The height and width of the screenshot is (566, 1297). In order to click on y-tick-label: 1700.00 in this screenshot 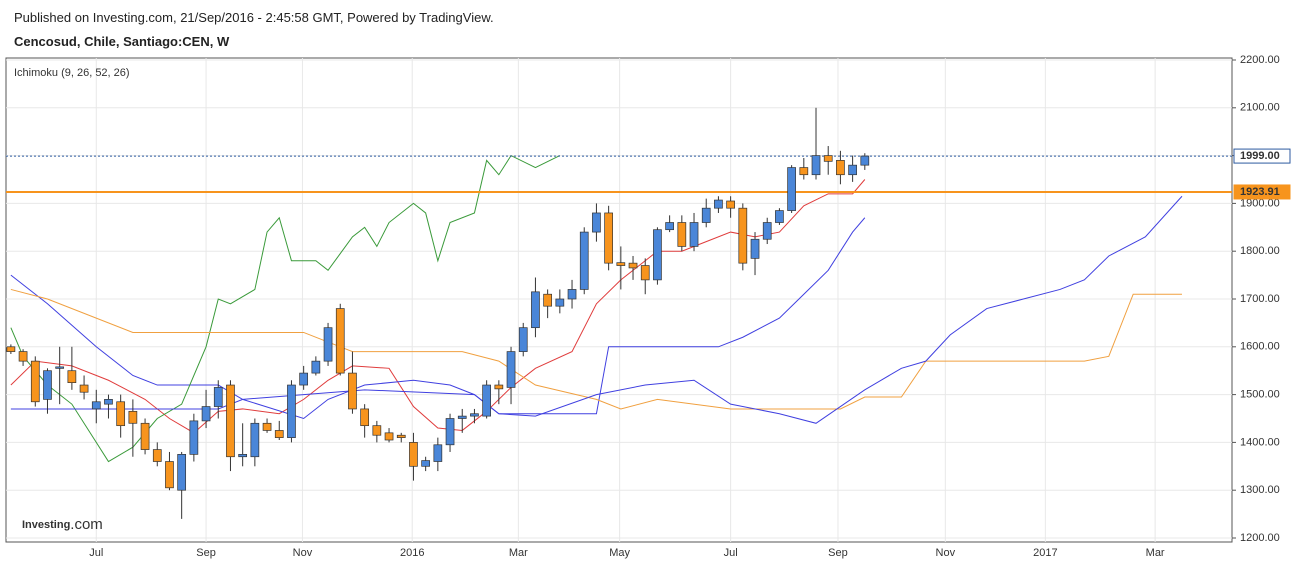, I will do `click(1260, 299)`.